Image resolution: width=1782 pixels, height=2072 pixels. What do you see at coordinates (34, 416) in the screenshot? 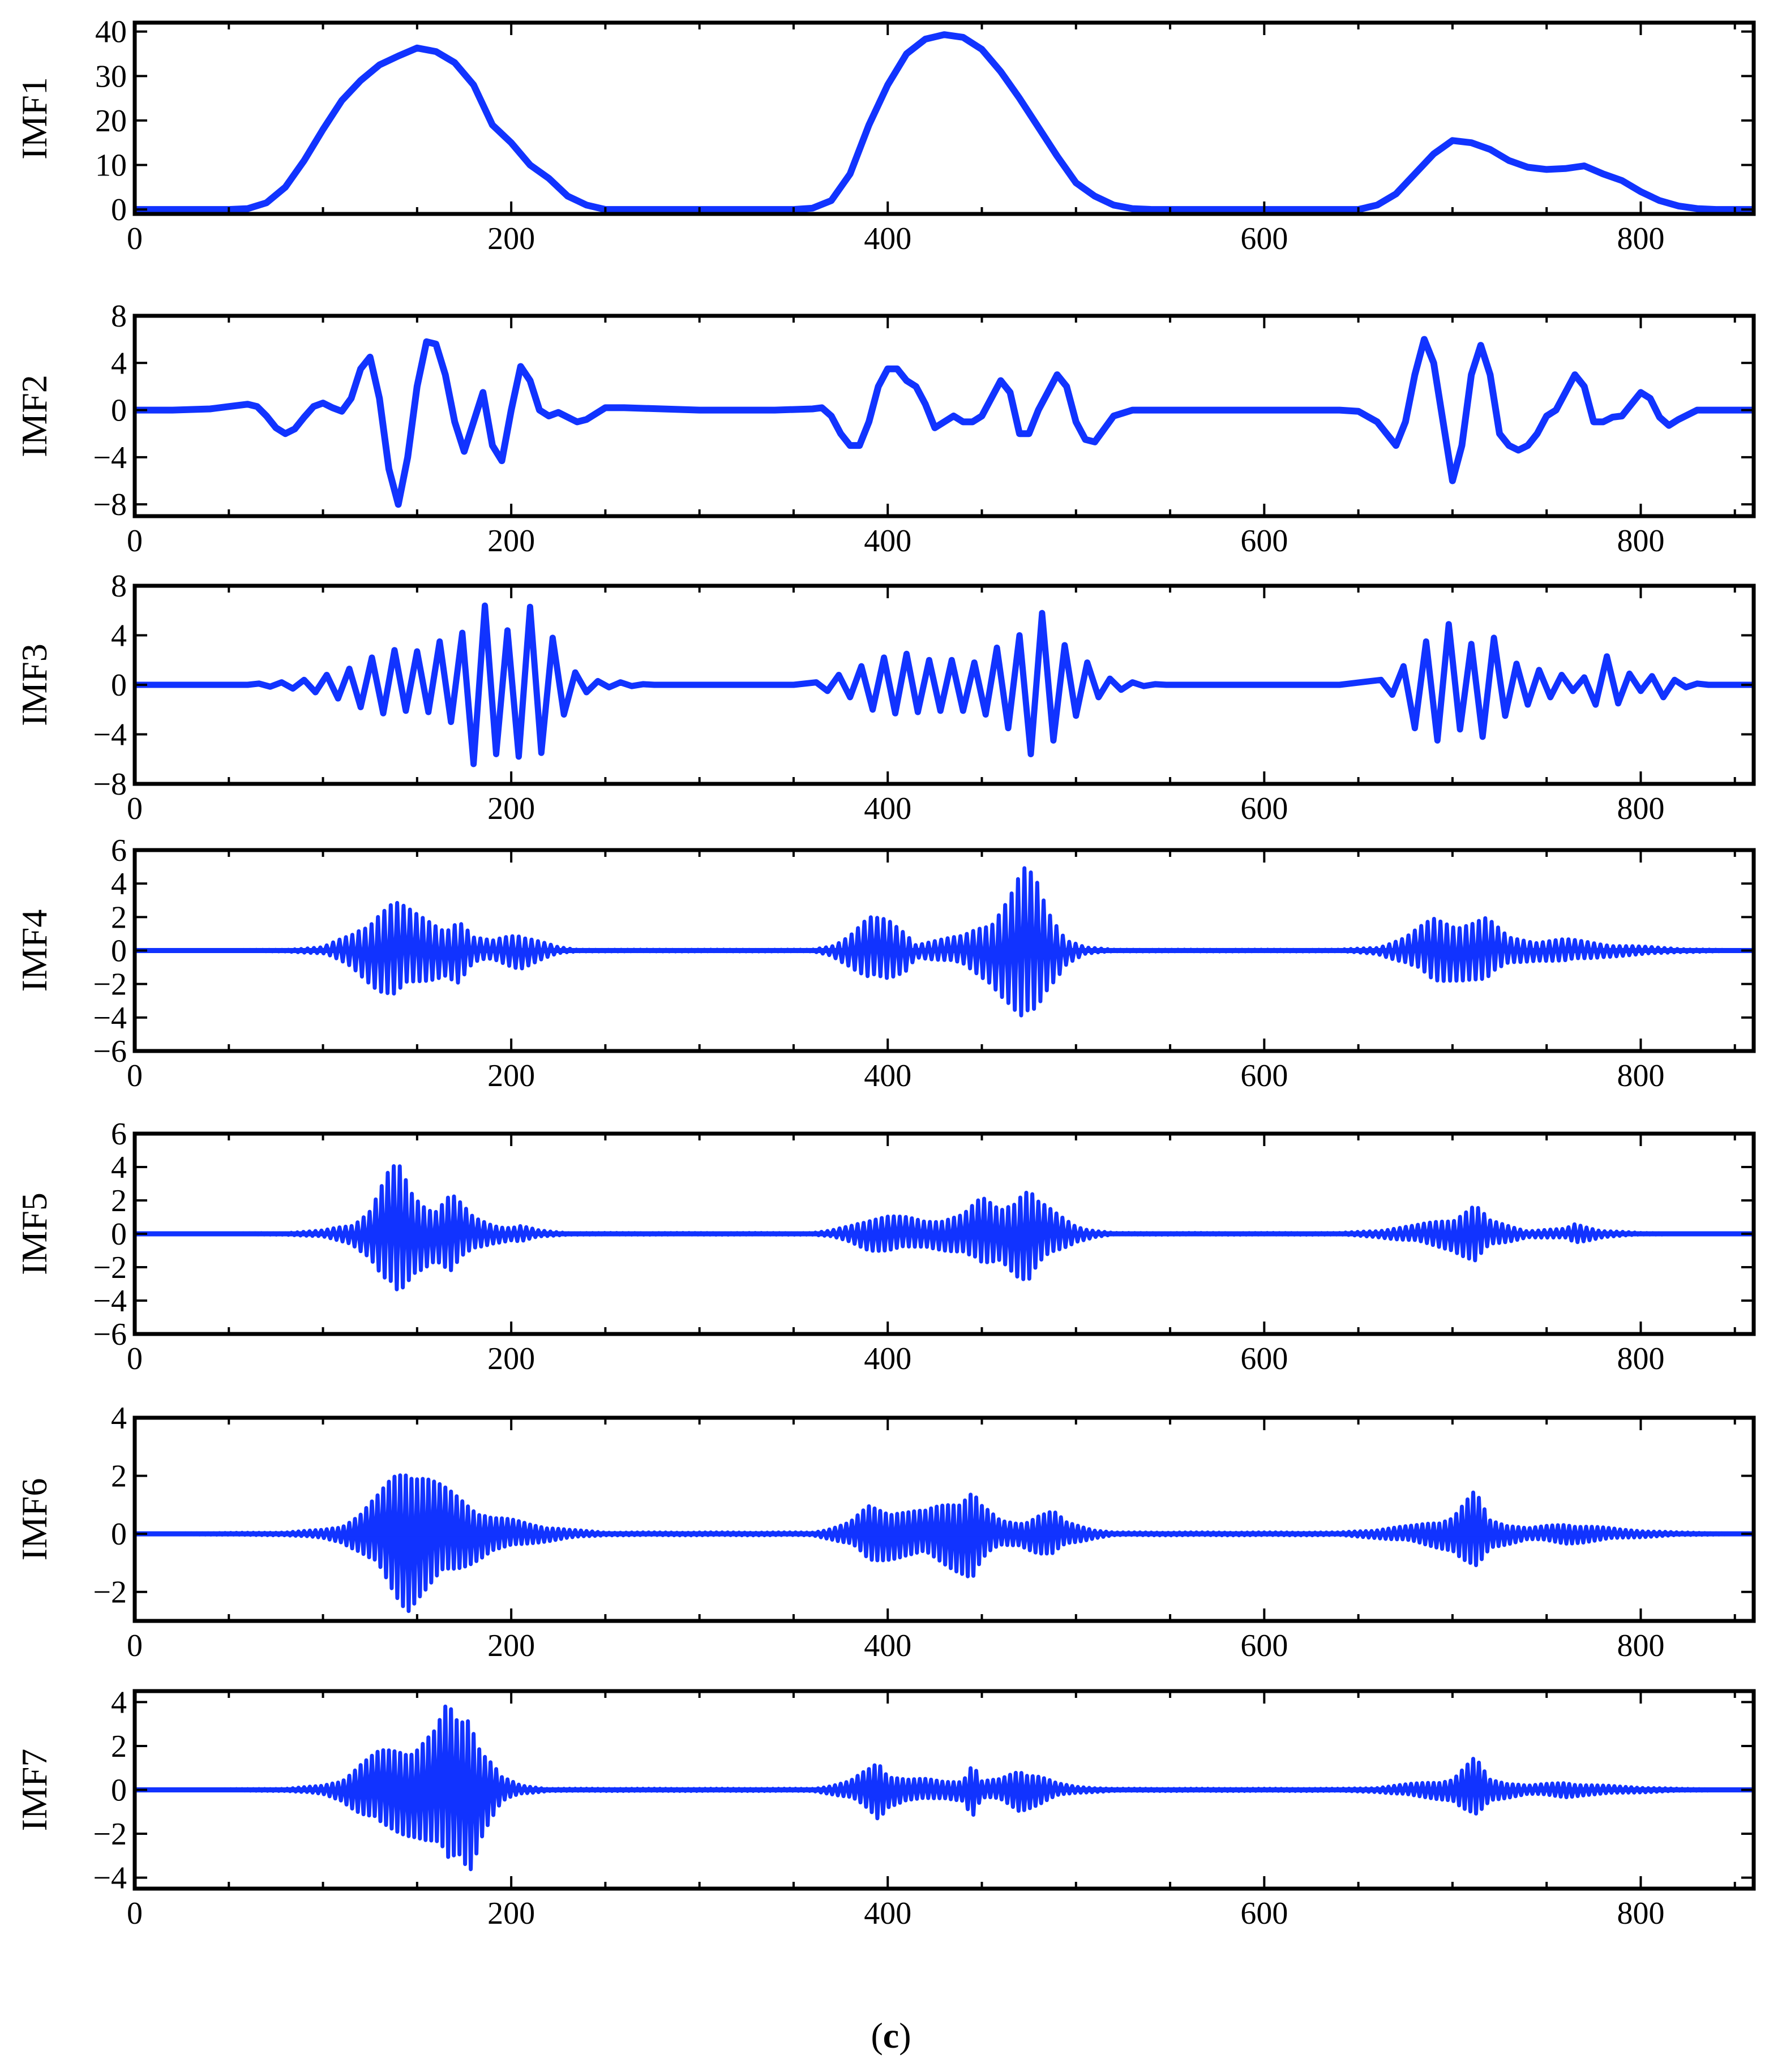
I see `y-axis-label: IMF2` at bounding box center [34, 416].